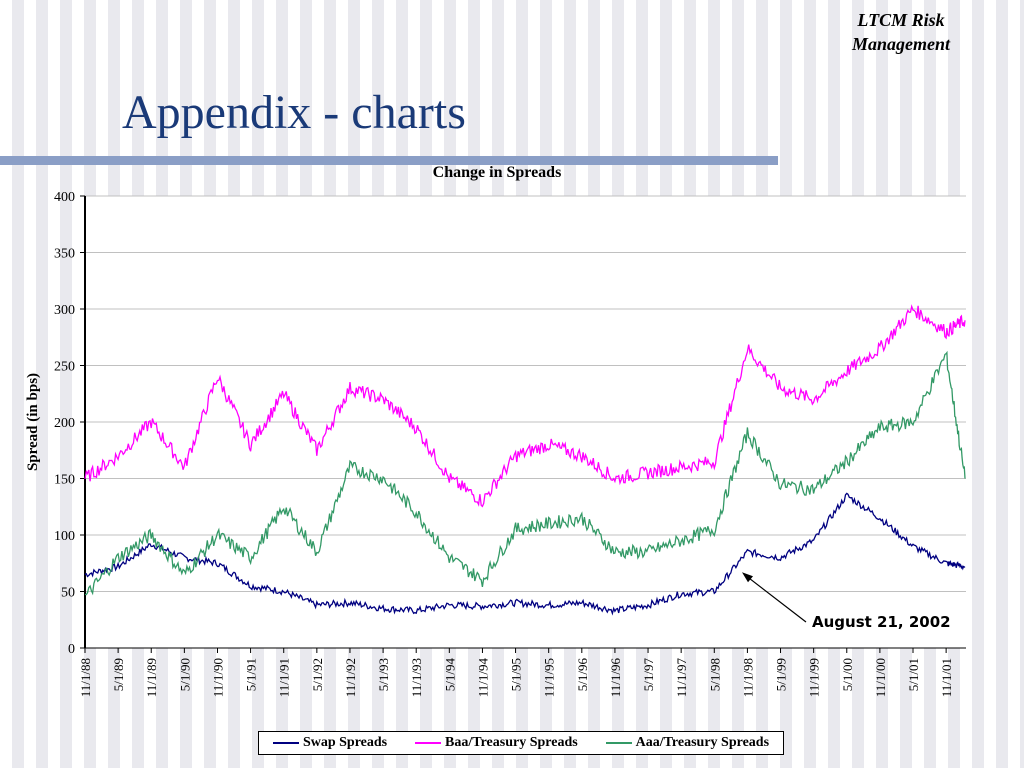 This screenshot has height=768, width=1024. I want to click on x-tick-label: 5/1/91, so click(251, 674).